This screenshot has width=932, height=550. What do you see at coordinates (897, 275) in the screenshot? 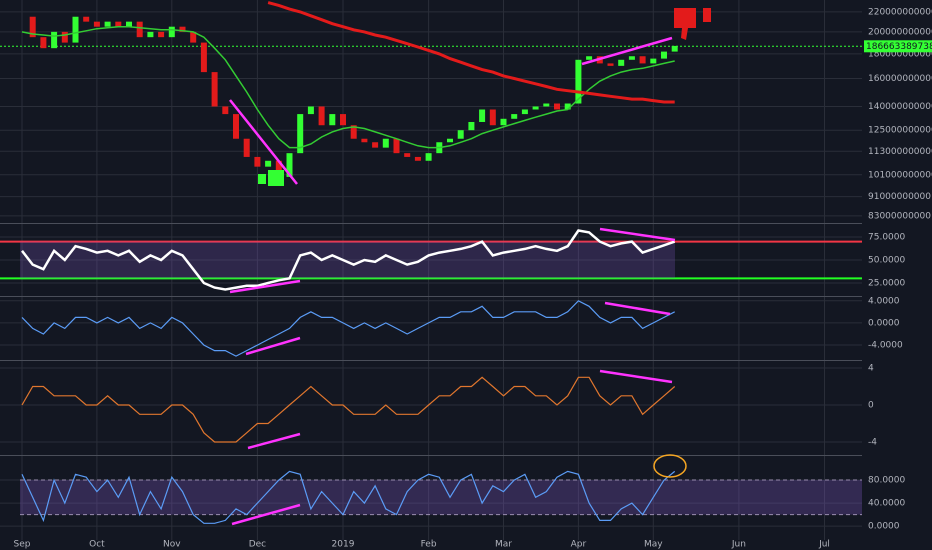
I see `price-axis` at bounding box center [897, 275].